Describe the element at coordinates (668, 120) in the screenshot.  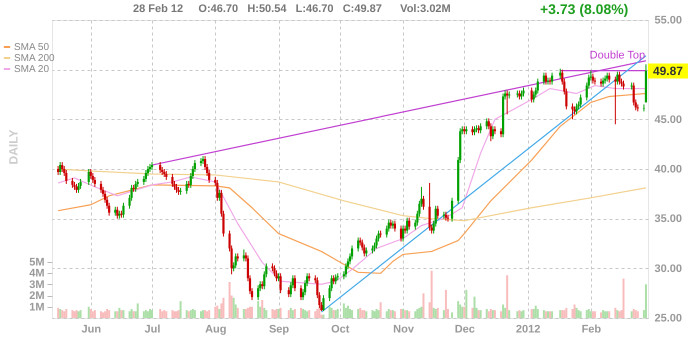
I see `y-tick-label: 45.00` at that location.